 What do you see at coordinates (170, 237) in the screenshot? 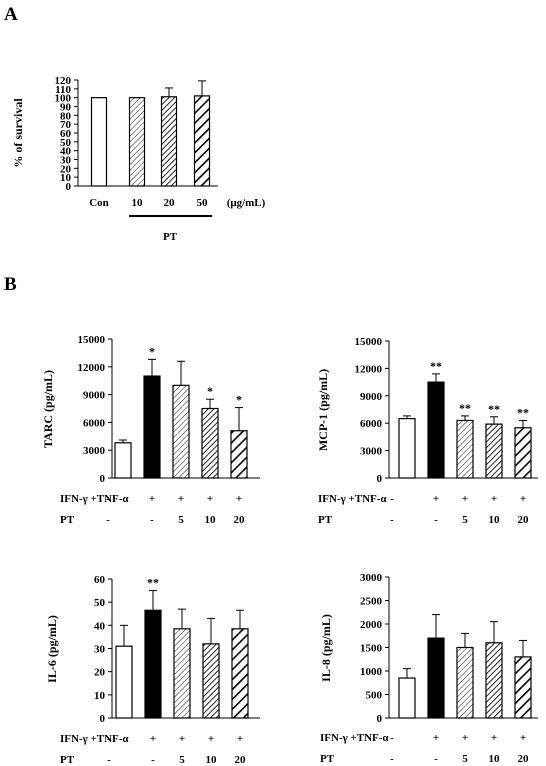
I see `group-label: PT` at bounding box center [170, 237].